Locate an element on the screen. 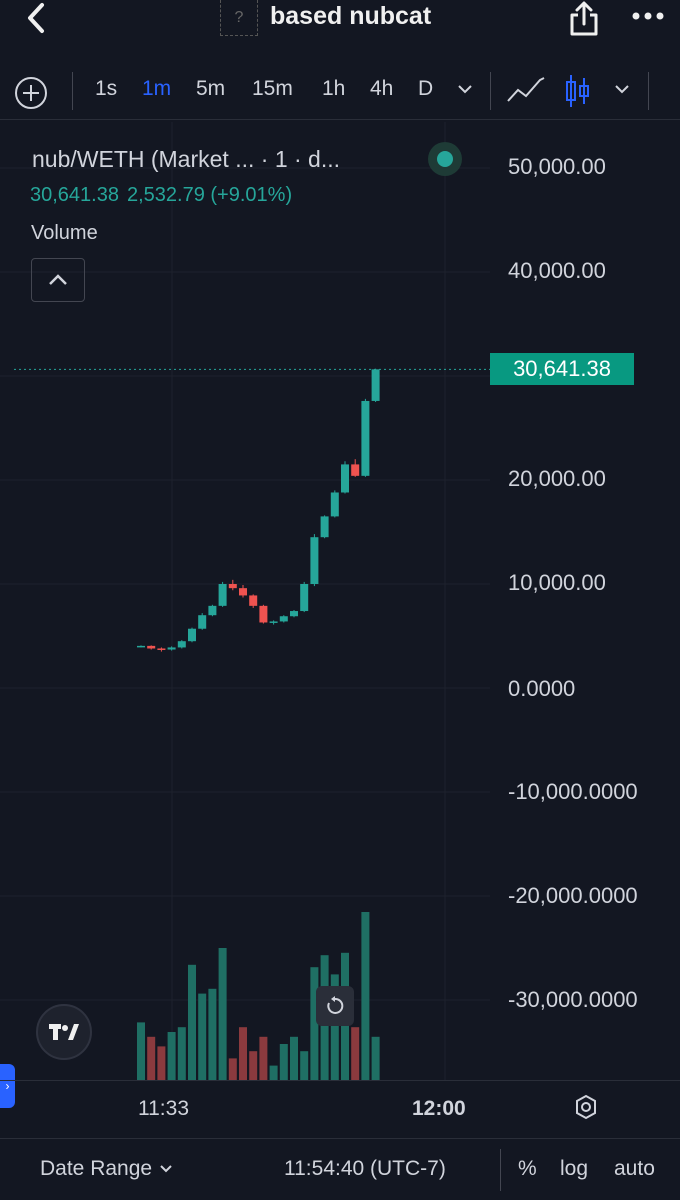  side-panel-handle: › is located at coordinates (7, 1086).